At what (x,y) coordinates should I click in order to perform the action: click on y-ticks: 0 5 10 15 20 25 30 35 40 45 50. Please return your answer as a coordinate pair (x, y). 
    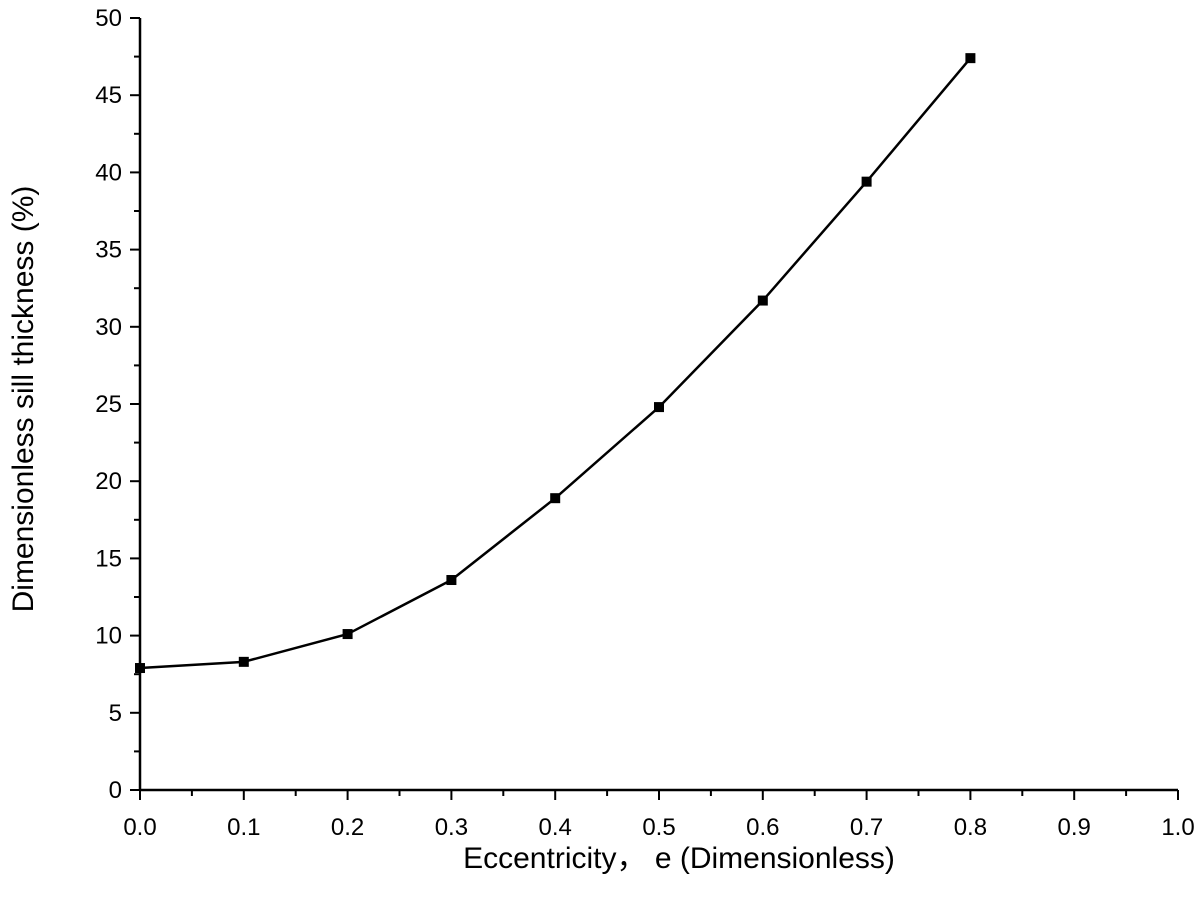
    Looking at the image, I should click on (117, 404).